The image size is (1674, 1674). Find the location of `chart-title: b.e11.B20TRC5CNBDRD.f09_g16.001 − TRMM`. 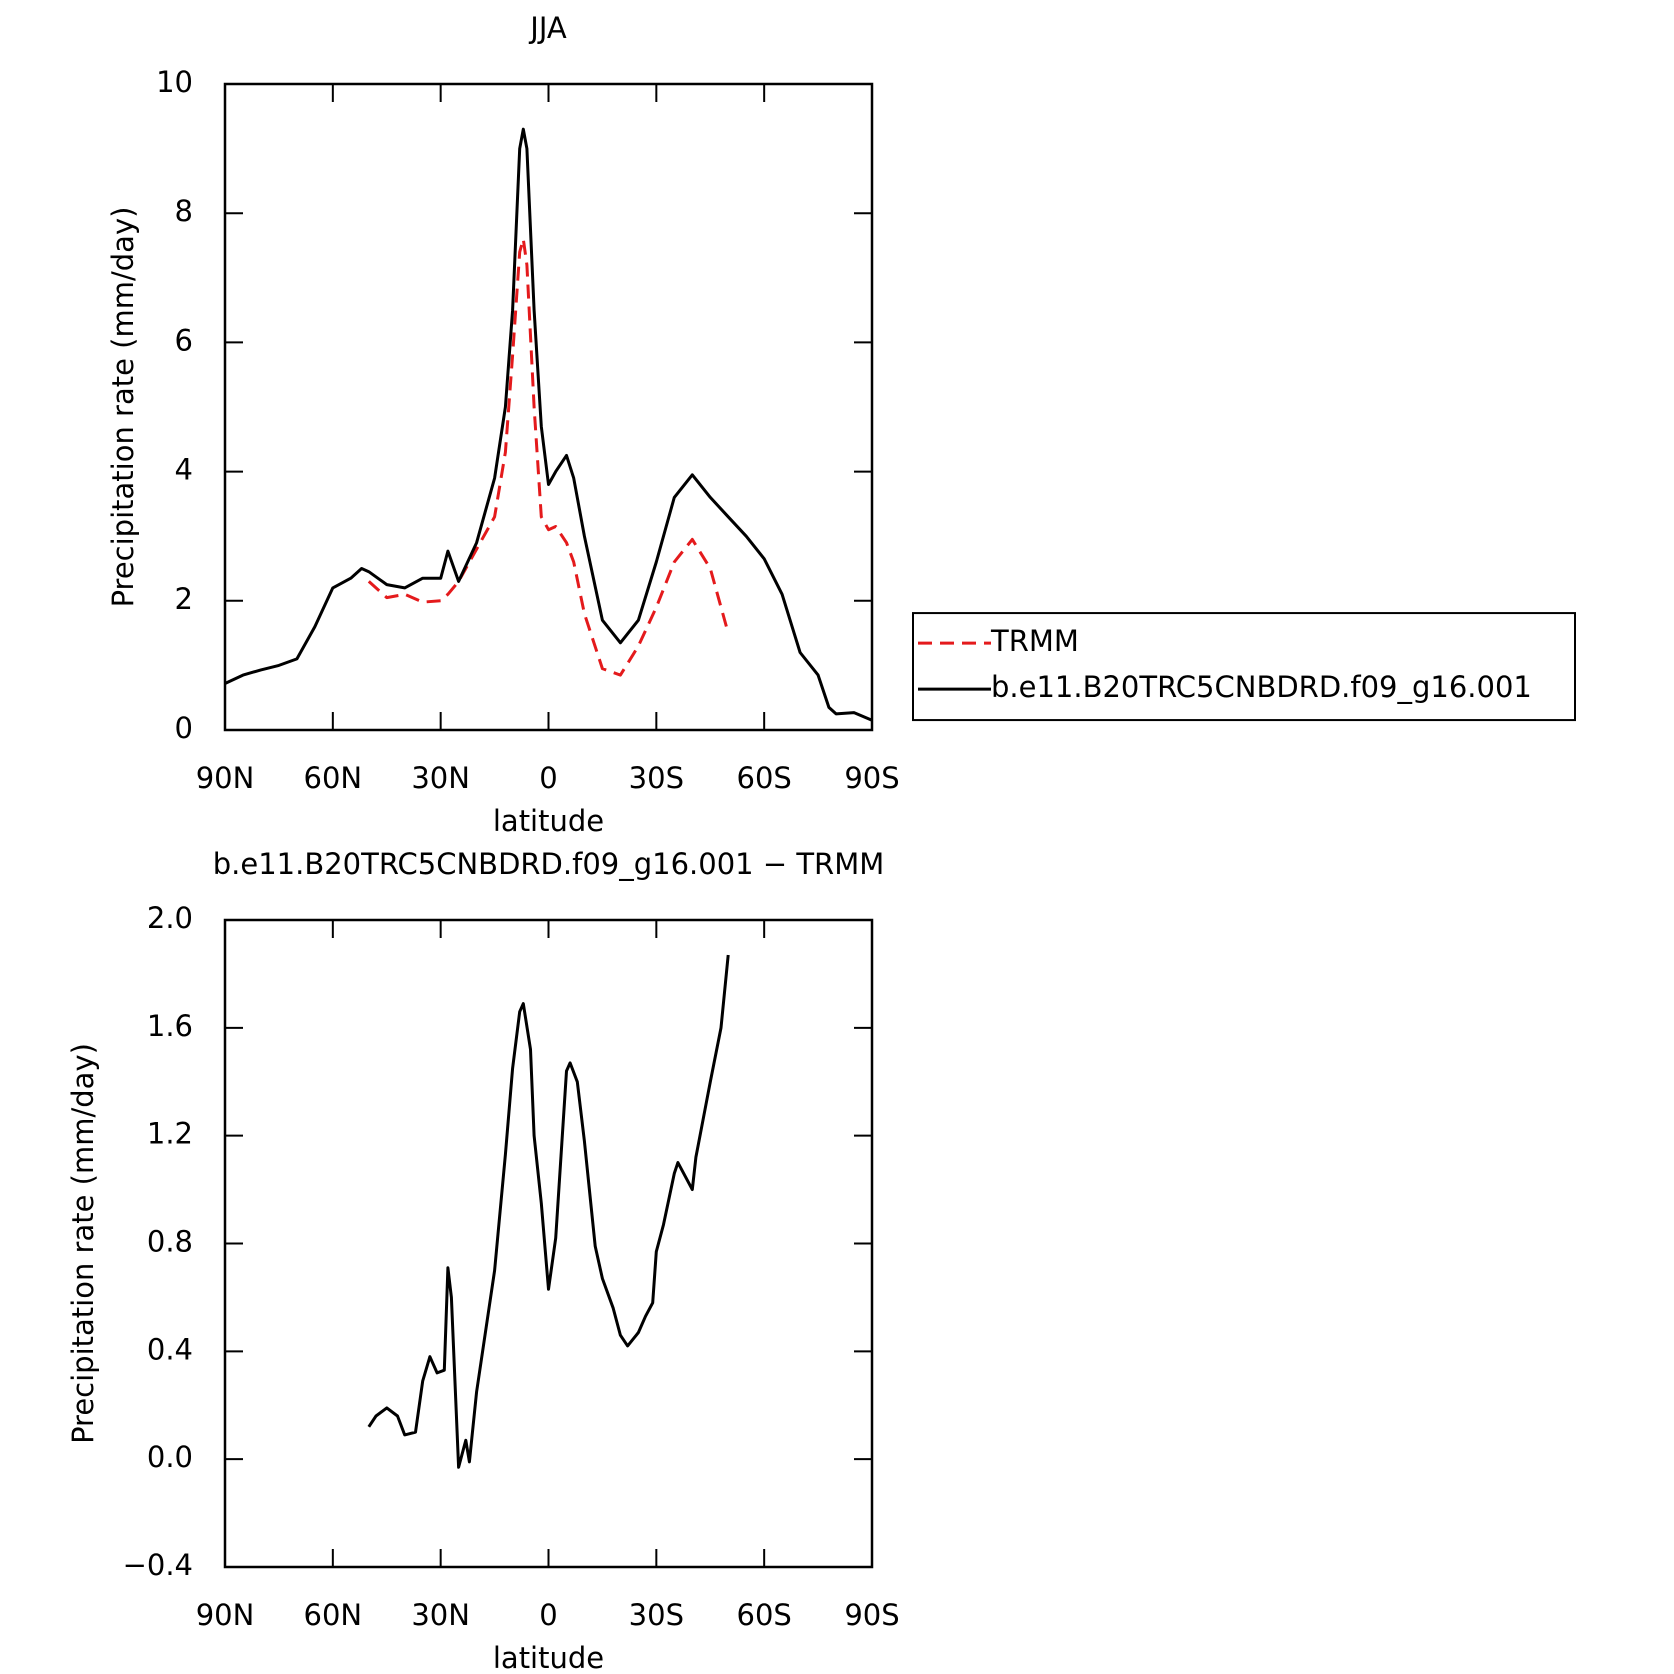

chart-title: b.e11.B20TRC5CNBDRD.f09_g16.001 − TRMM is located at coordinates (549, 864).